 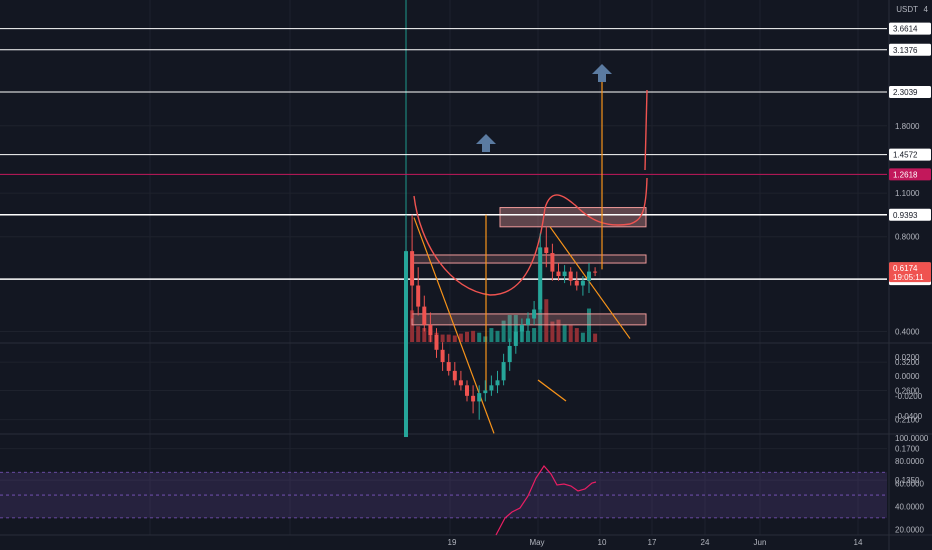 What do you see at coordinates (909, 506) in the screenshot?
I see `rsi-axis-tick: 40.0000` at bounding box center [909, 506].